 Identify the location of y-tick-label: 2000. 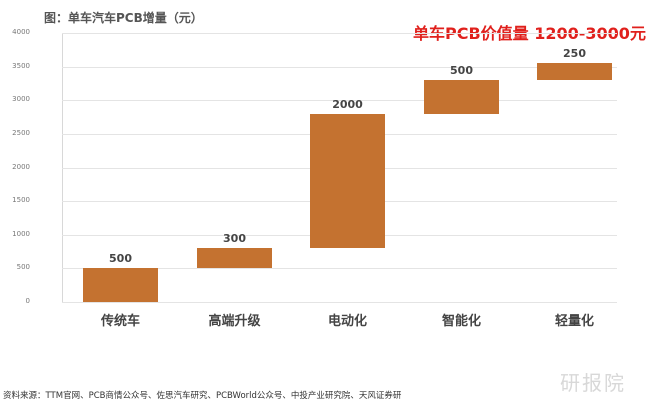
(21, 166).